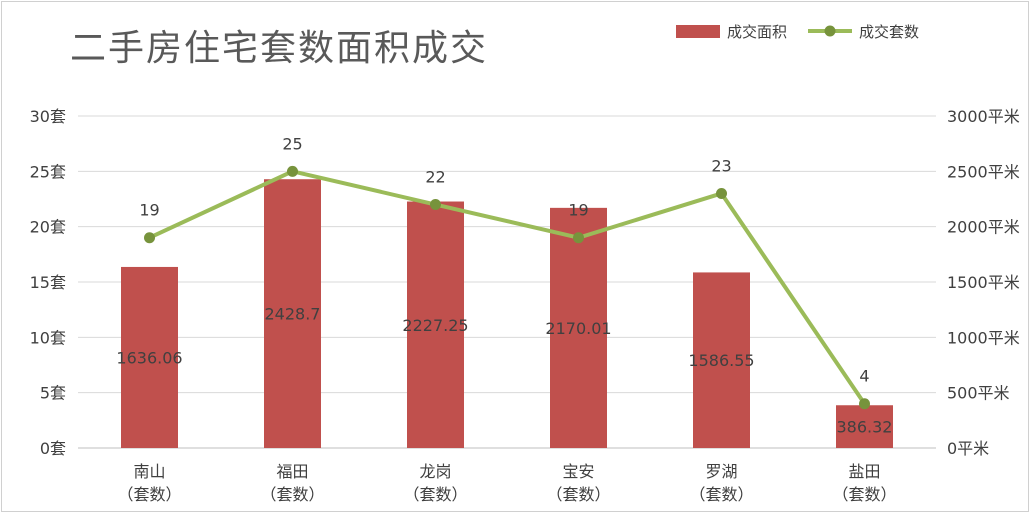 The image size is (1032, 515). I want to click on legend-line-label: 成交套数, so click(889, 32).